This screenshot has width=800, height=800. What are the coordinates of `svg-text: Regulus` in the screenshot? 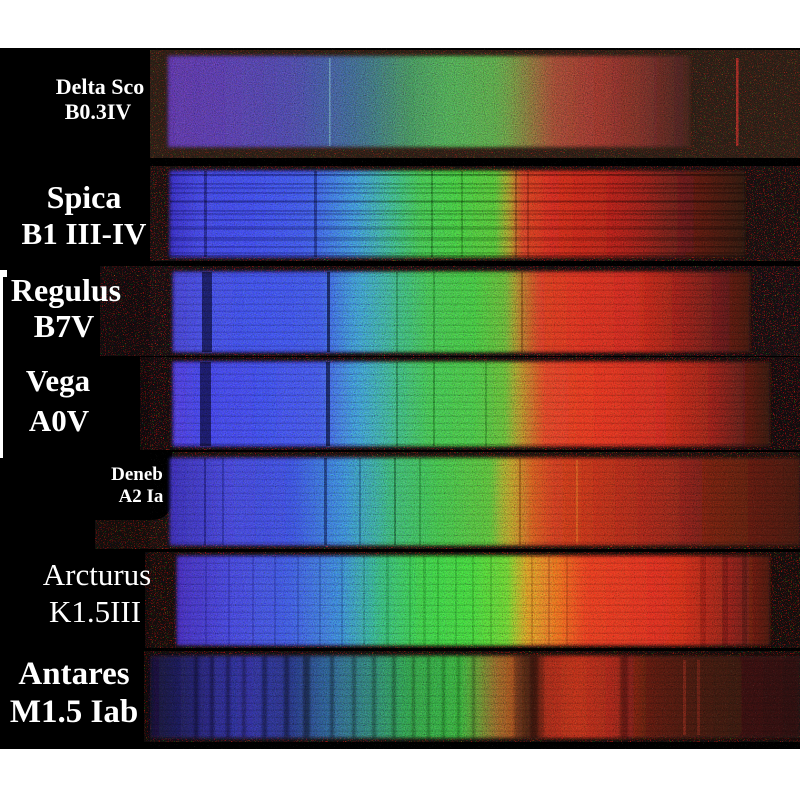 It's located at (66, 290).